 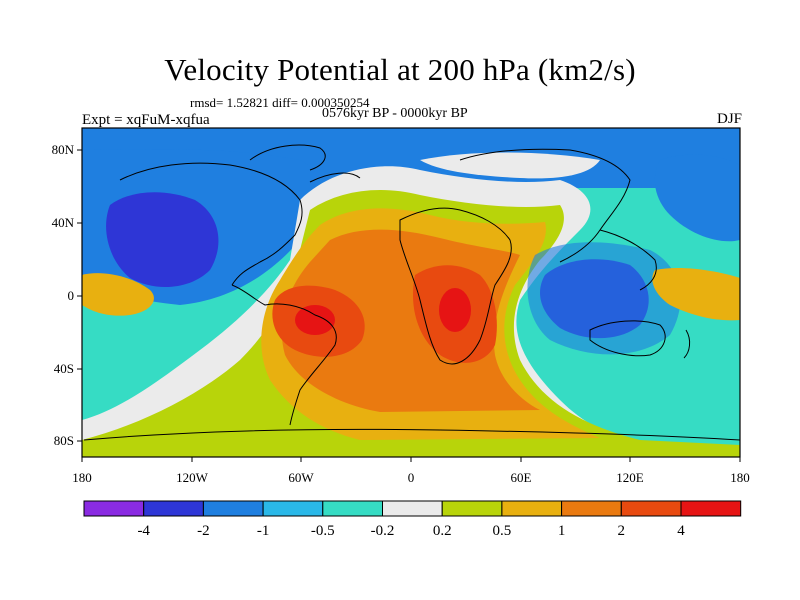 What do you see at coordinates (71, 295) in the screenshot?
I see `y-tick-label: 0` at bounding box center [71, 295].